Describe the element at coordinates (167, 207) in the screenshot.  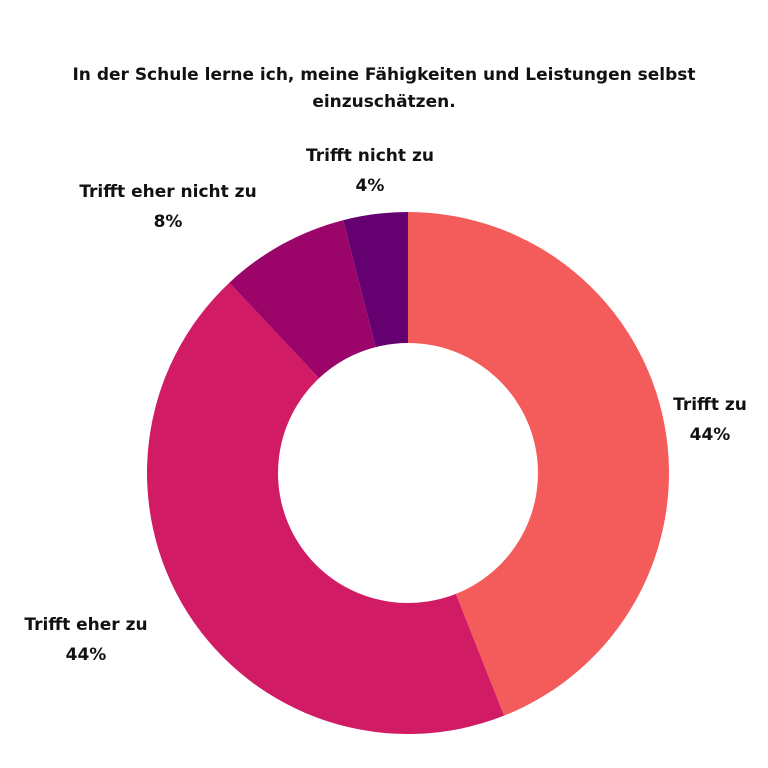
I see `slice-label-trifft-eher-nicht-zu: Trifft eher nicht zu 8%` at that location.